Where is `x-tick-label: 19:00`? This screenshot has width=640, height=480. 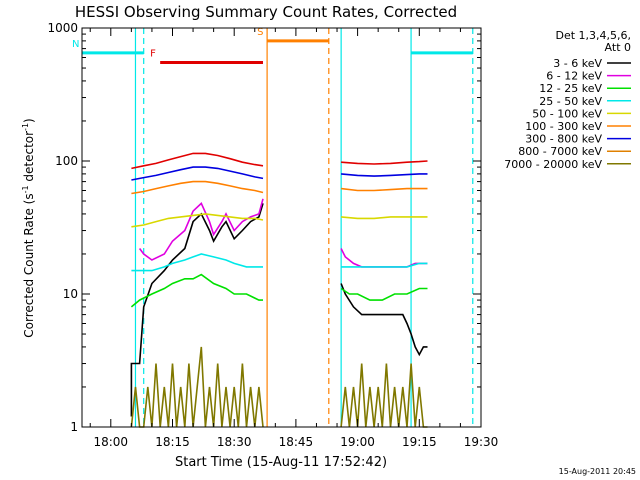 x-tick-label: 19:00 is located at coordinates (357, 442).